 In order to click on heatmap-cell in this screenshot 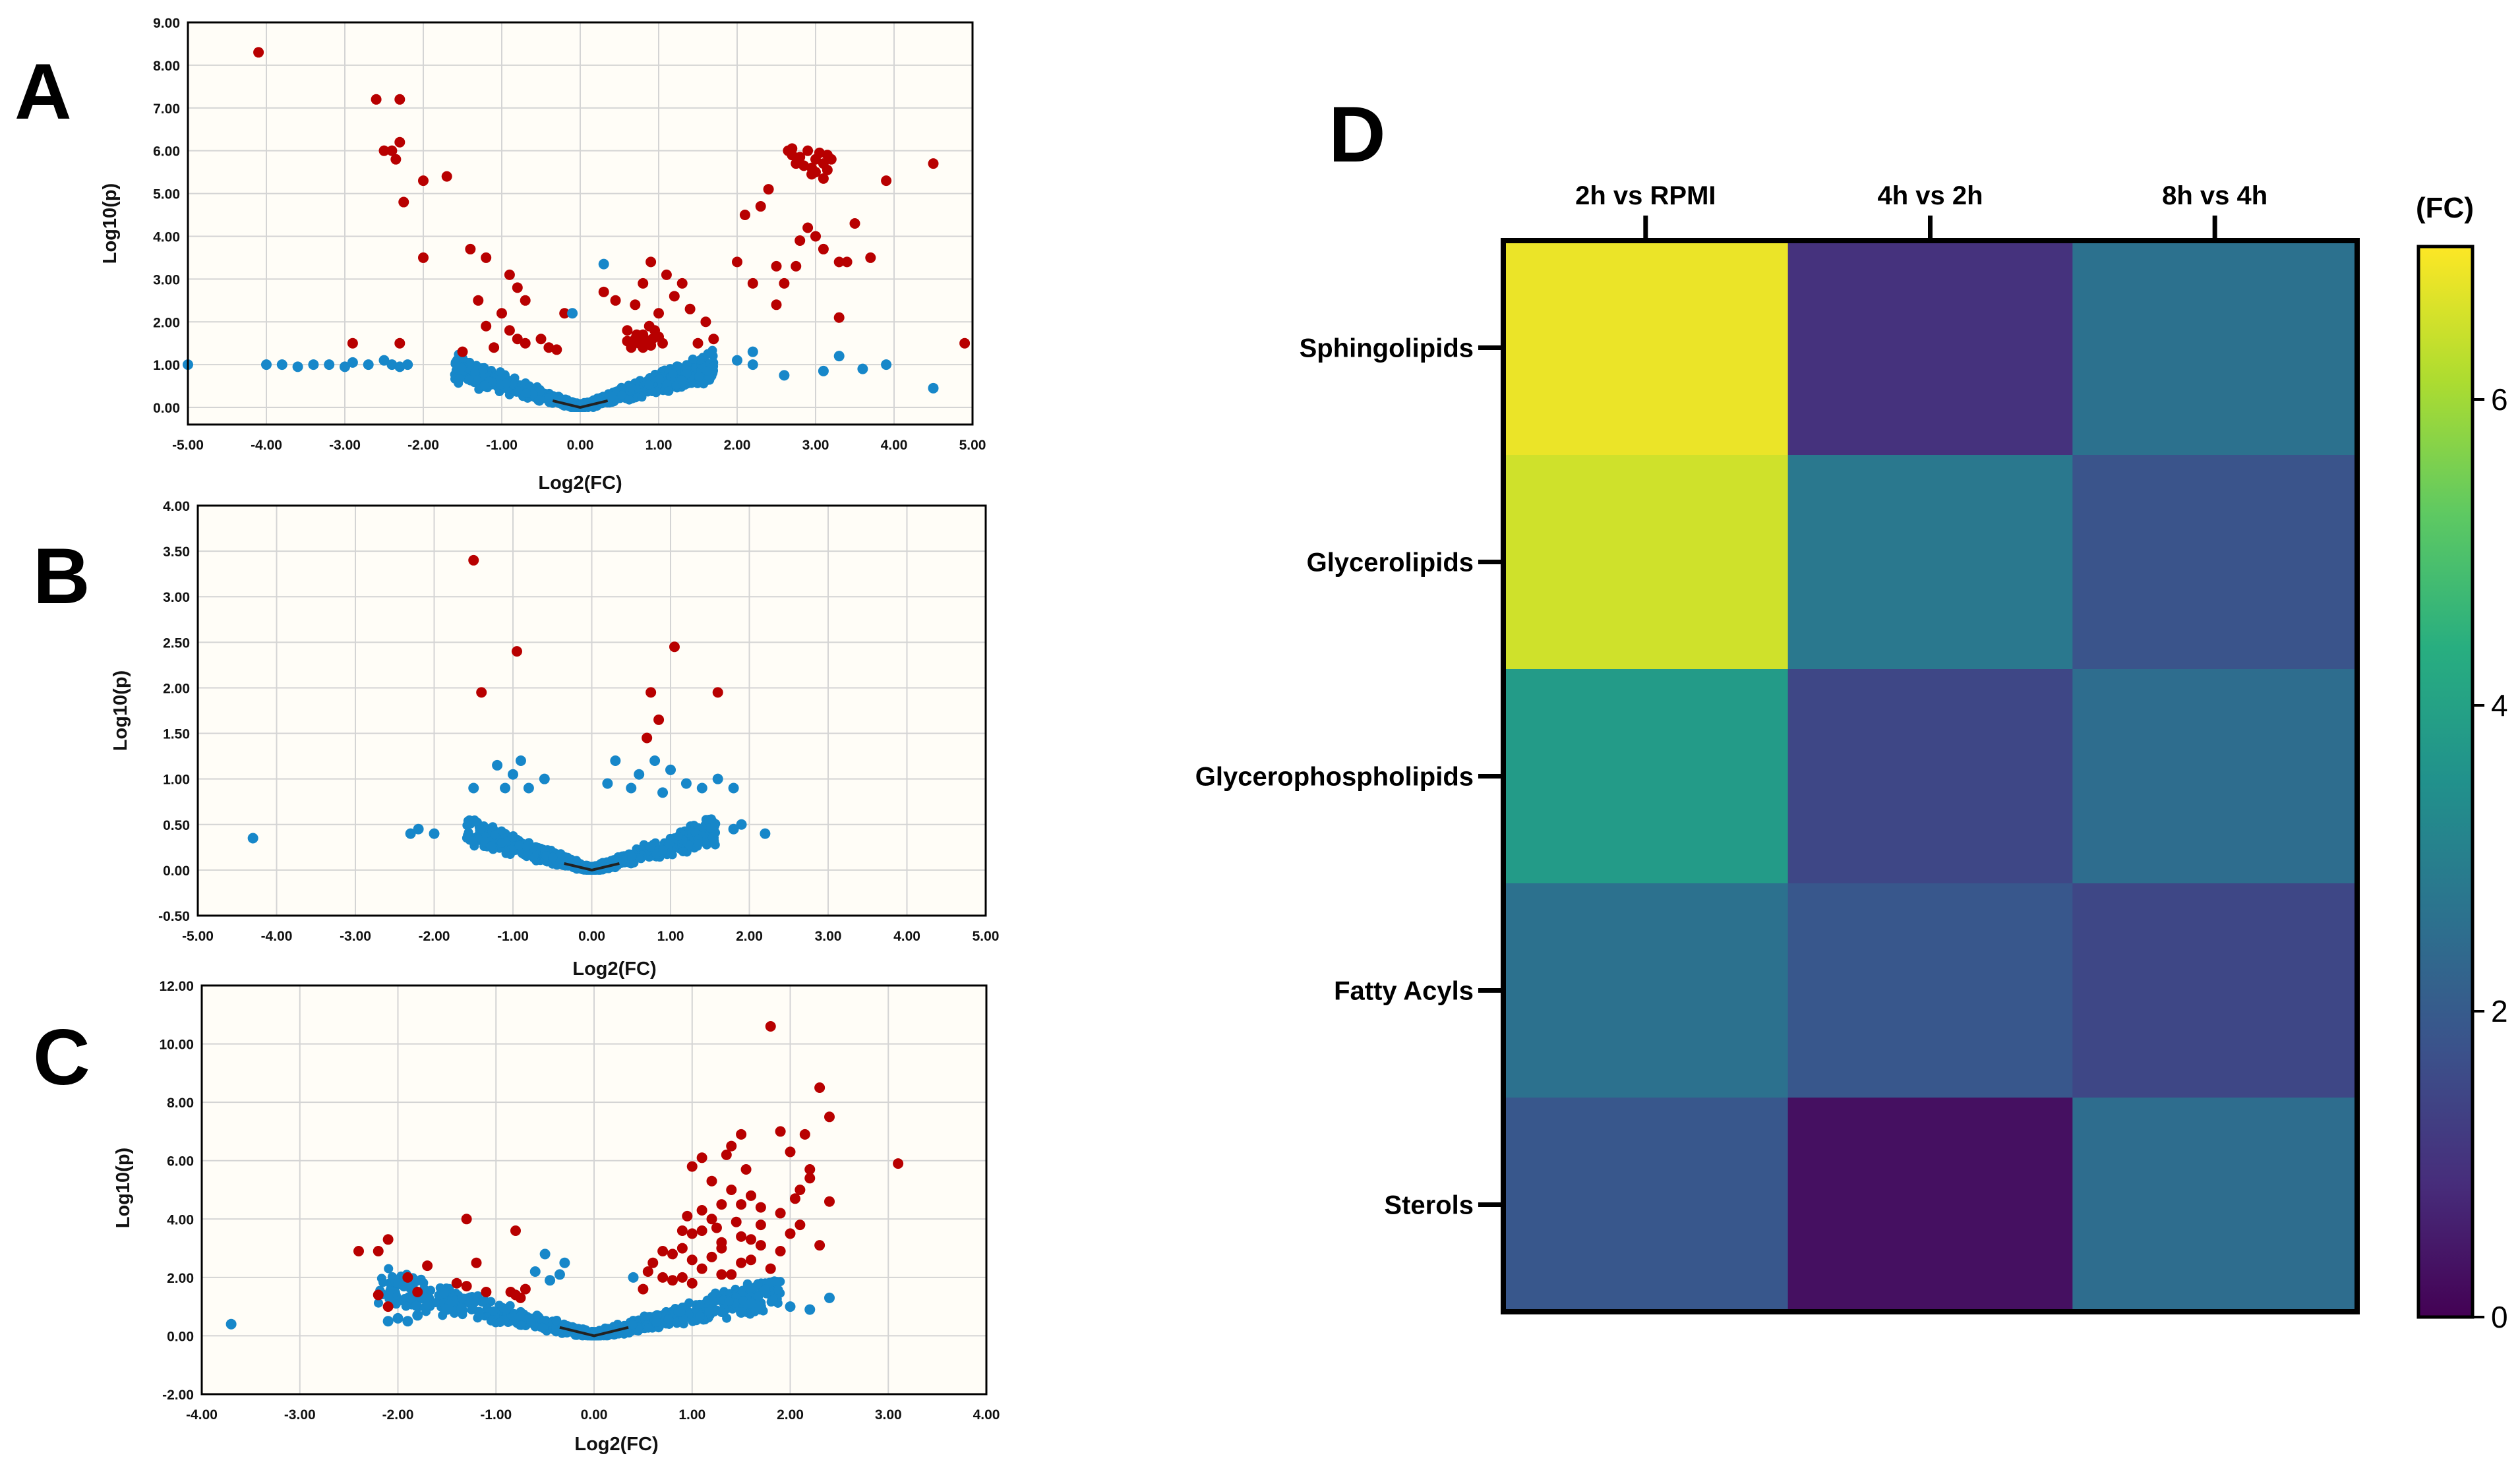, I will do `click(1646, 348)`.